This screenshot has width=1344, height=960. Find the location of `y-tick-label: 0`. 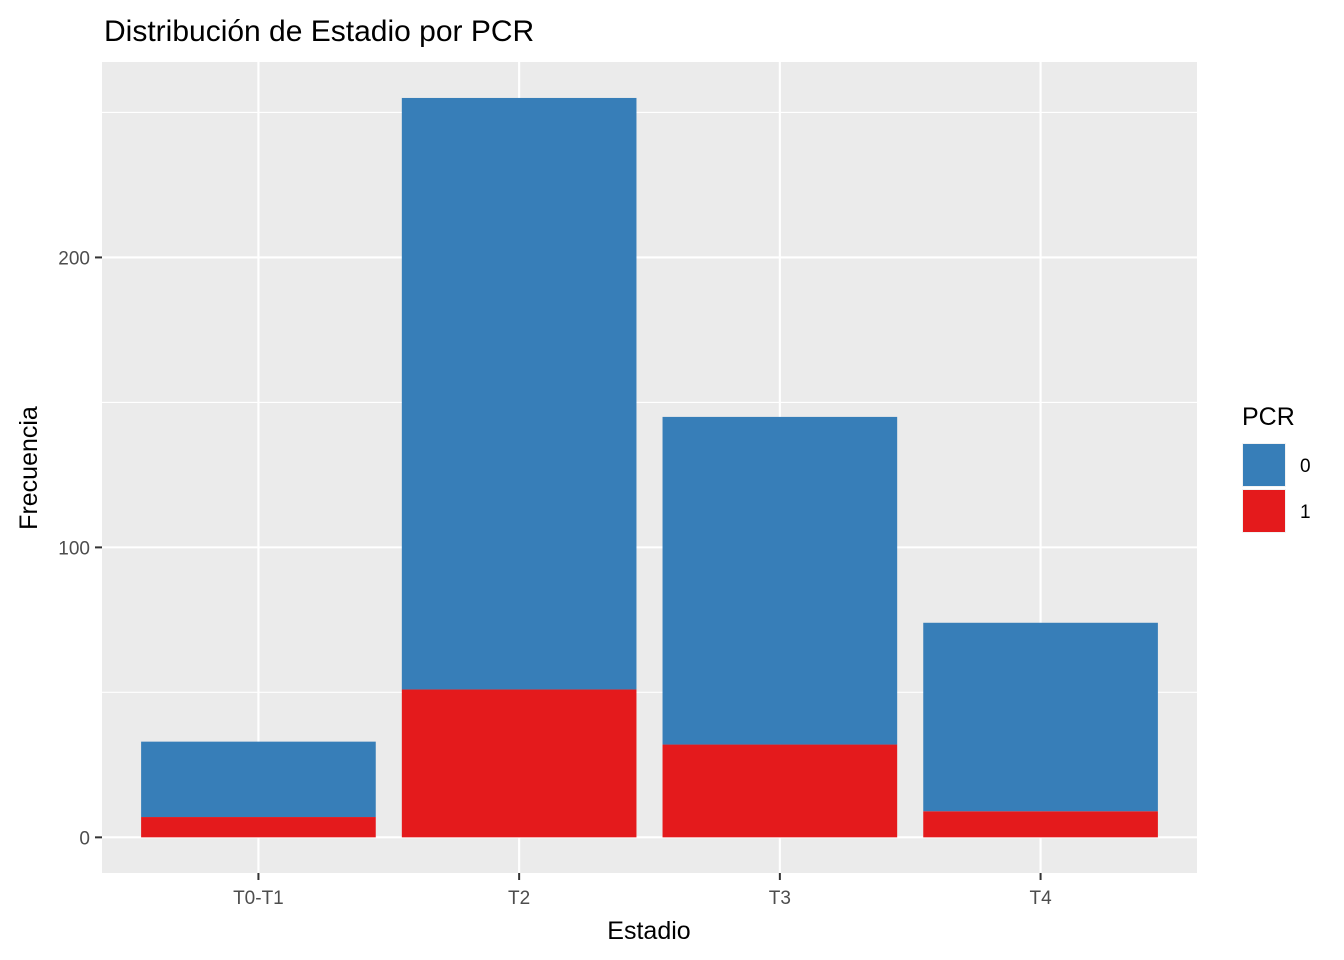

y-tick-label: 0 is located at coordinates (84, 838).